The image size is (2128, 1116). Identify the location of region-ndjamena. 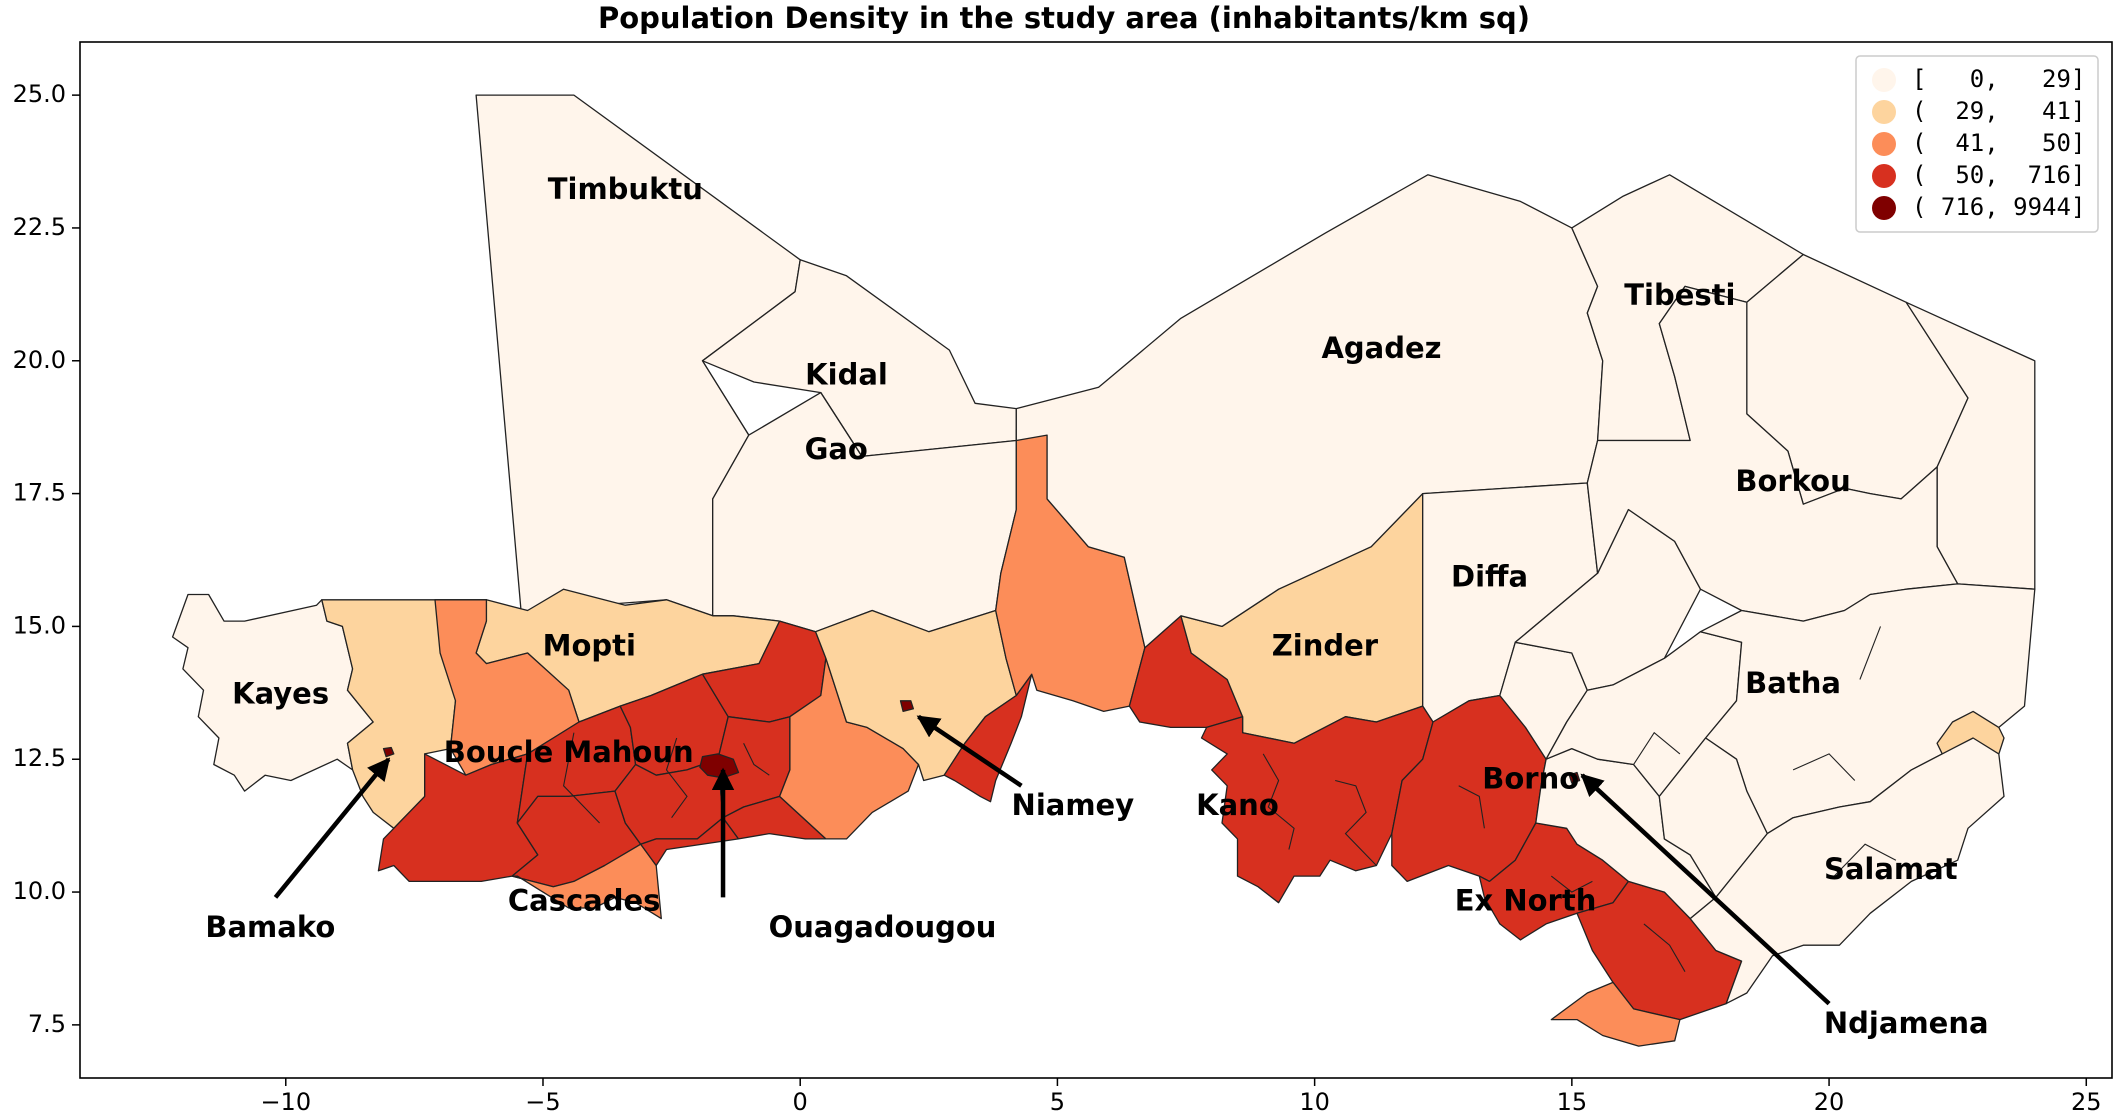
(1574, 777).